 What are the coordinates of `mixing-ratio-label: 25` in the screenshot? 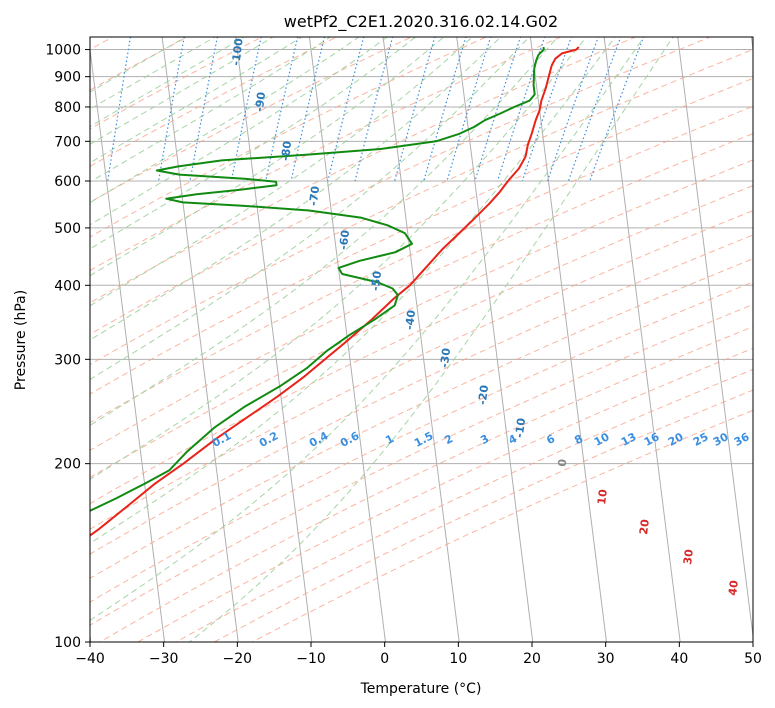 It's located at (701, 439).